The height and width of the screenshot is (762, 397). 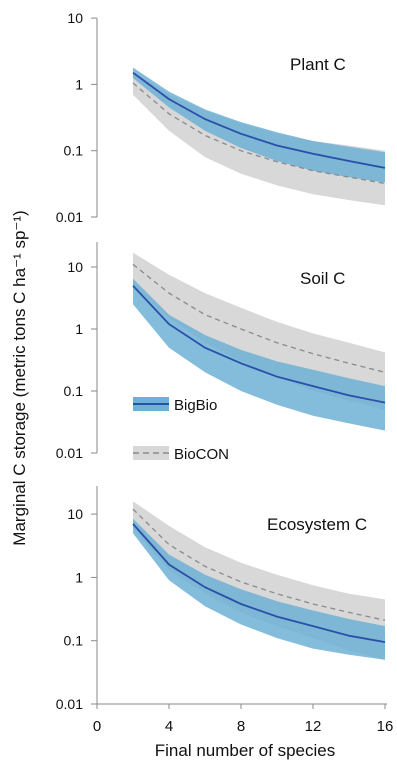 What do you see at coordinates (69, 453) in the screenshot?
I see `y-tick-label-soil-c: 0.01` at bounding box center [69, 453].